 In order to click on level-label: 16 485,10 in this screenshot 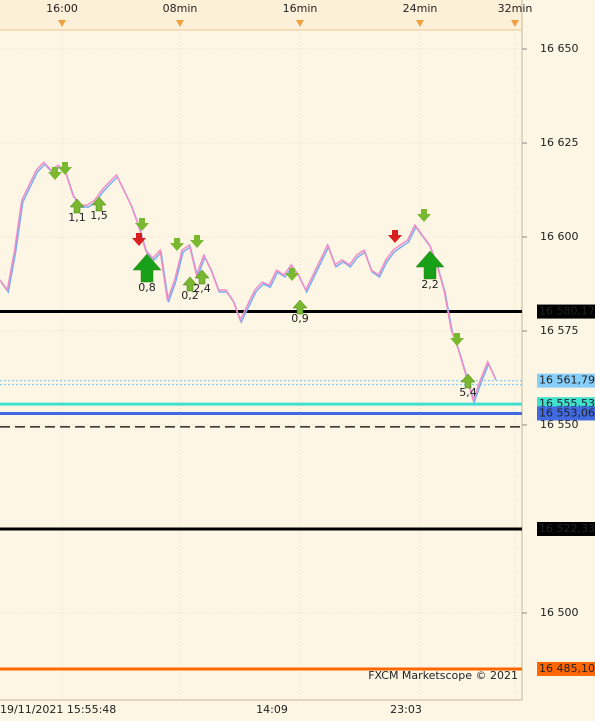, I will do `click(567, 668)`.